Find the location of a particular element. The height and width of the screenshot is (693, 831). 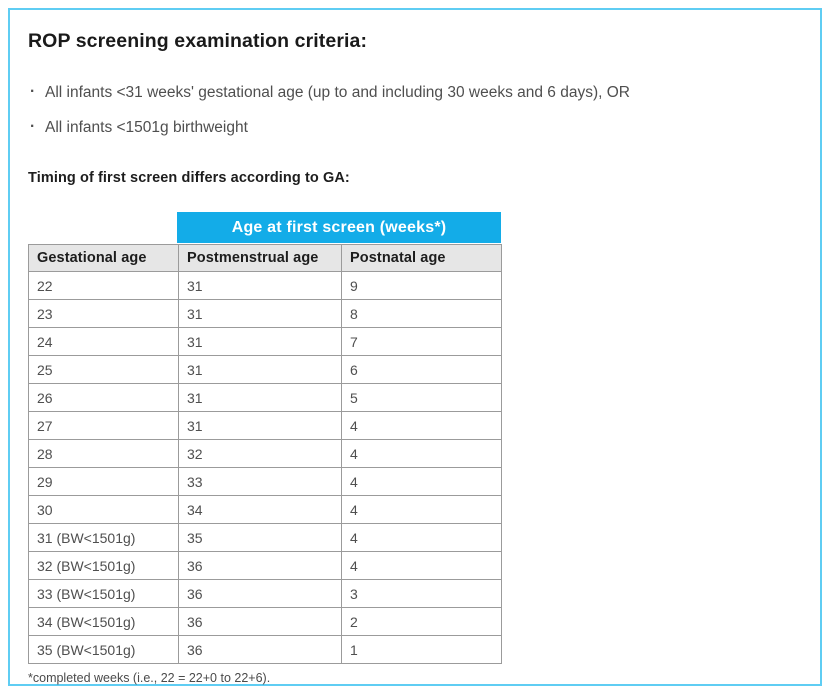

table-row: 32 (BW<1501g) 36 4 is located at coordinates (265, 566).